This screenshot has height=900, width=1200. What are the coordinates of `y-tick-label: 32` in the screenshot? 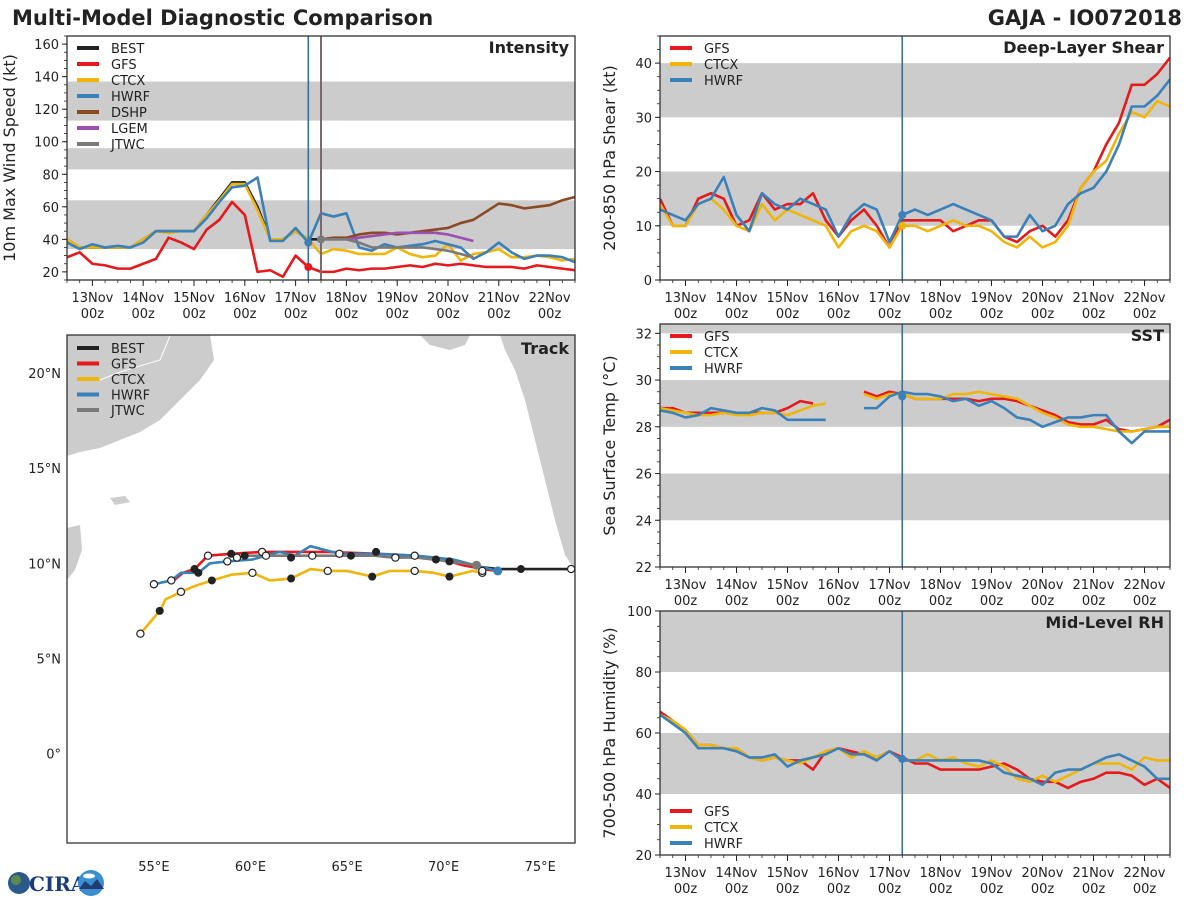 It's located at (643, 334).